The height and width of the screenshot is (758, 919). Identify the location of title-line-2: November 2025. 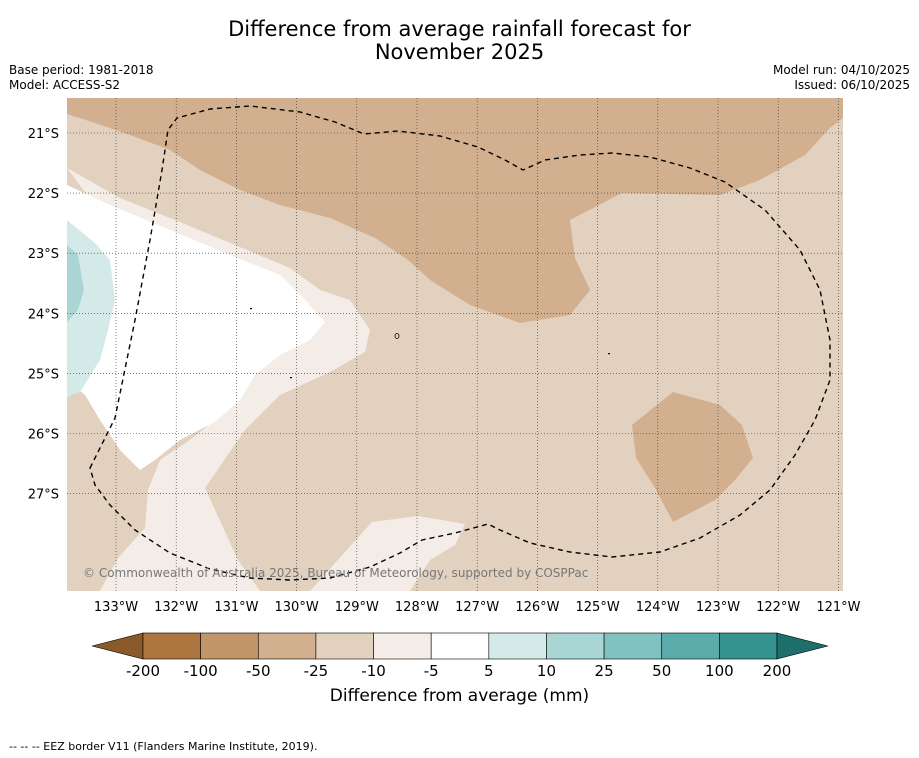
(459, 52).